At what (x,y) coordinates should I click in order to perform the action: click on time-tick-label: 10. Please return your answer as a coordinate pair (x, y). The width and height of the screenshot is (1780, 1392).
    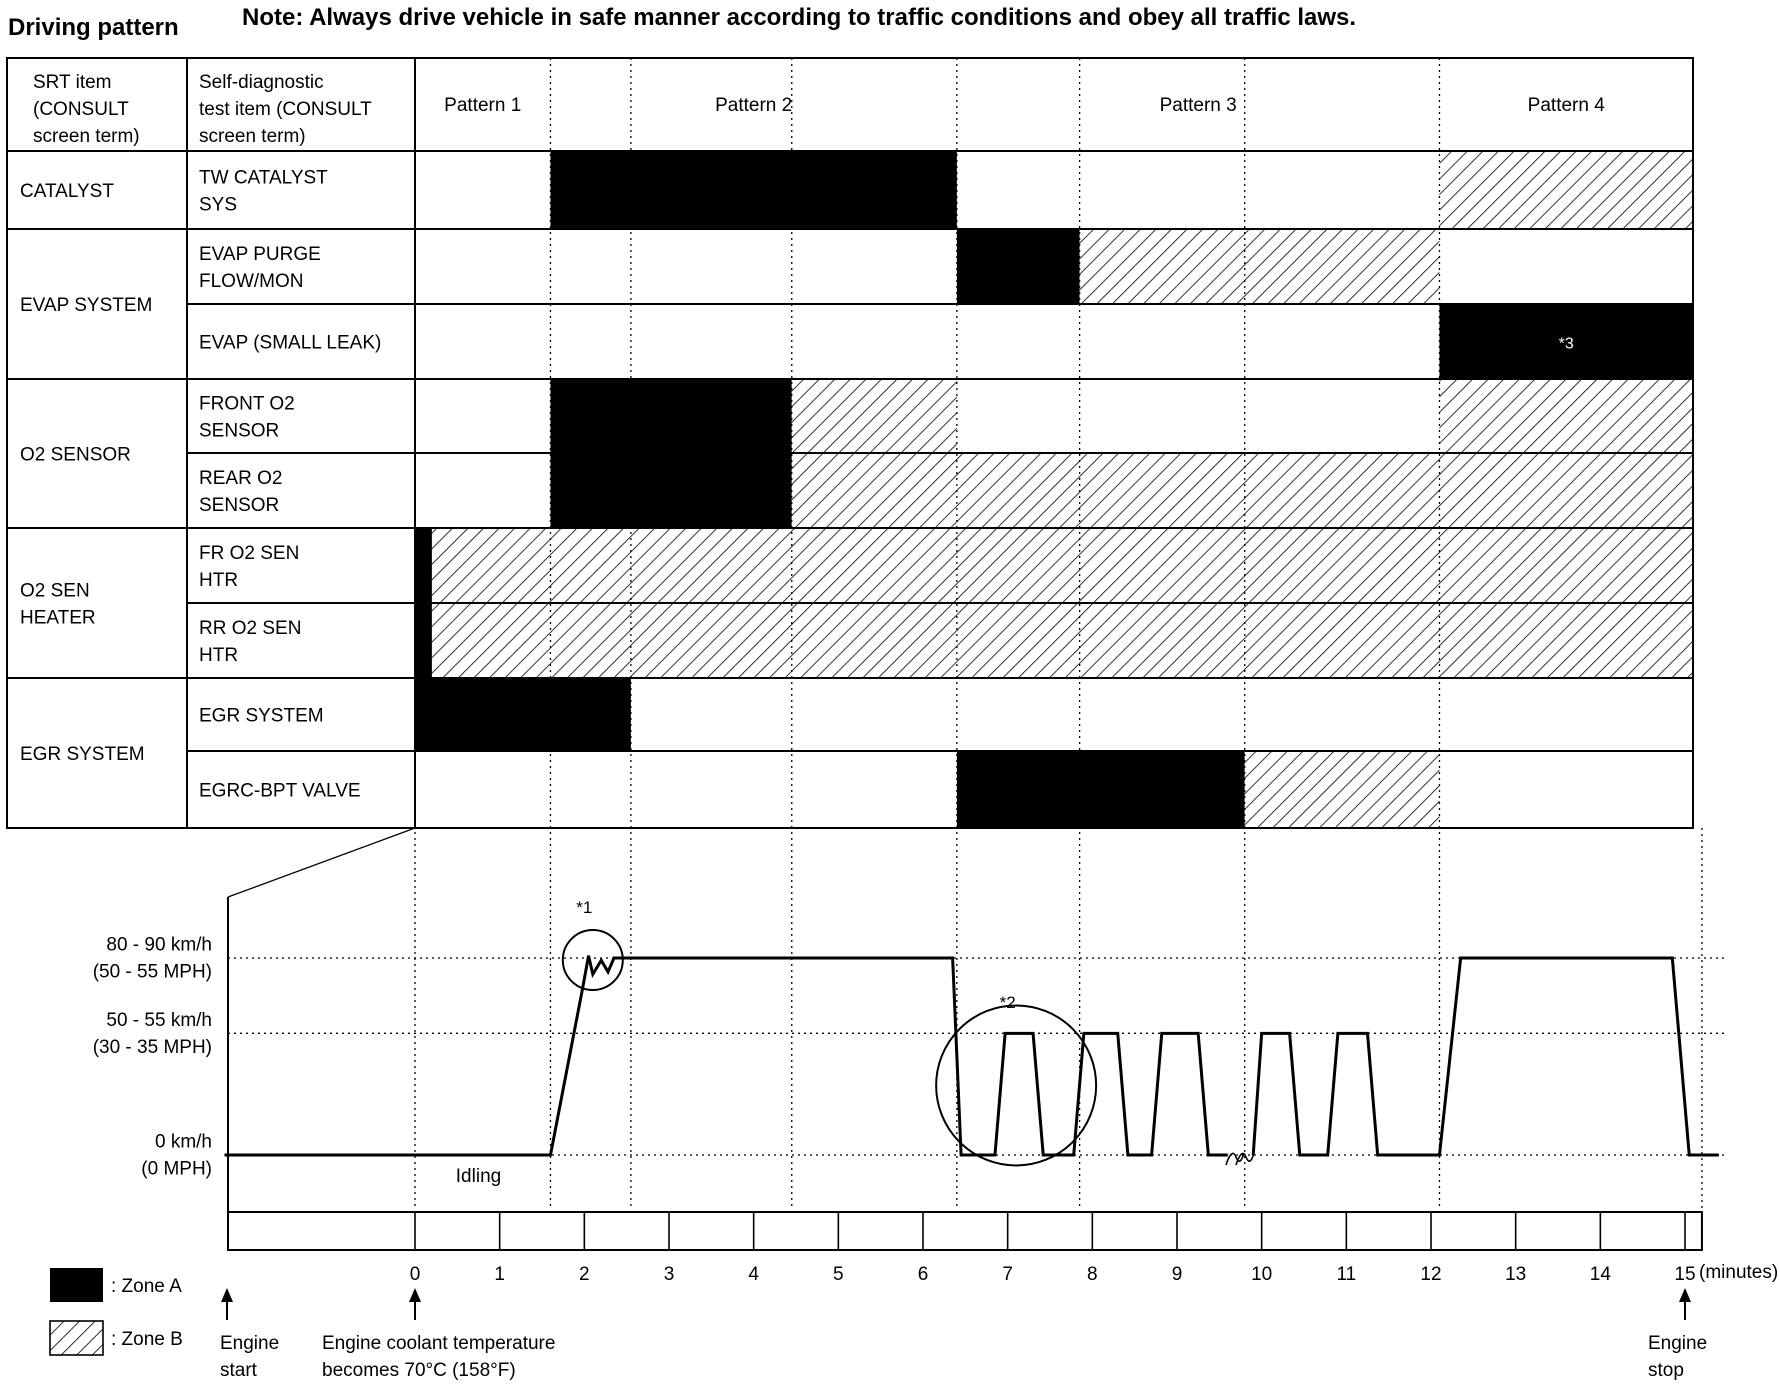
    Looking at the image, I should click on (1261, 1274).